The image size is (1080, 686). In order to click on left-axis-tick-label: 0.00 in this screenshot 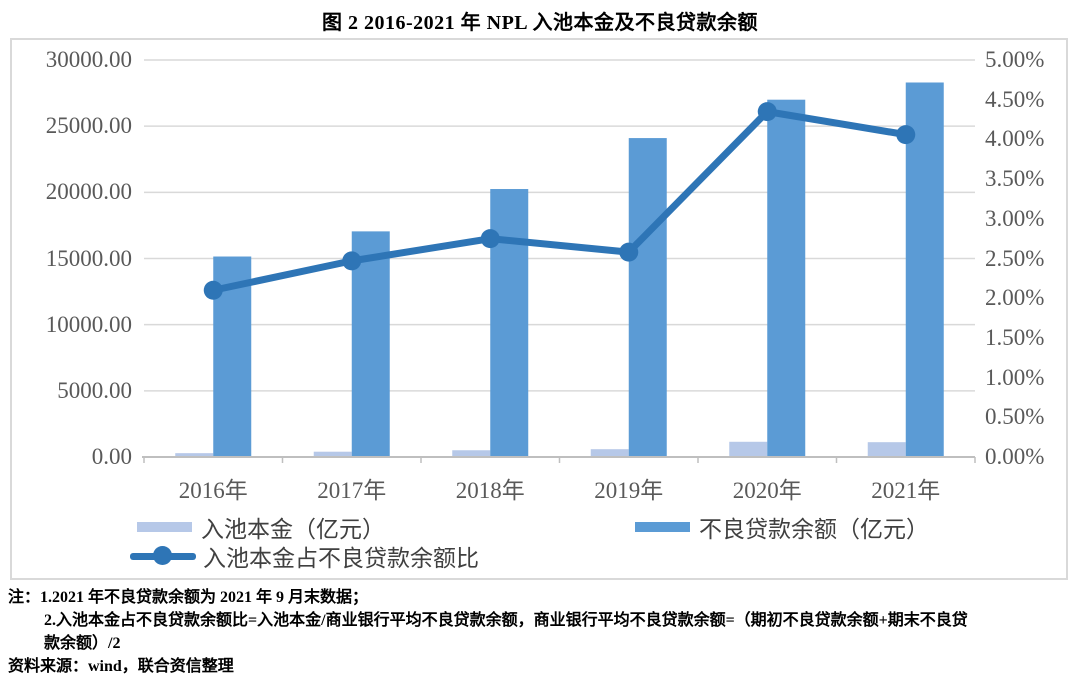, I will do `click(111, 456)`.